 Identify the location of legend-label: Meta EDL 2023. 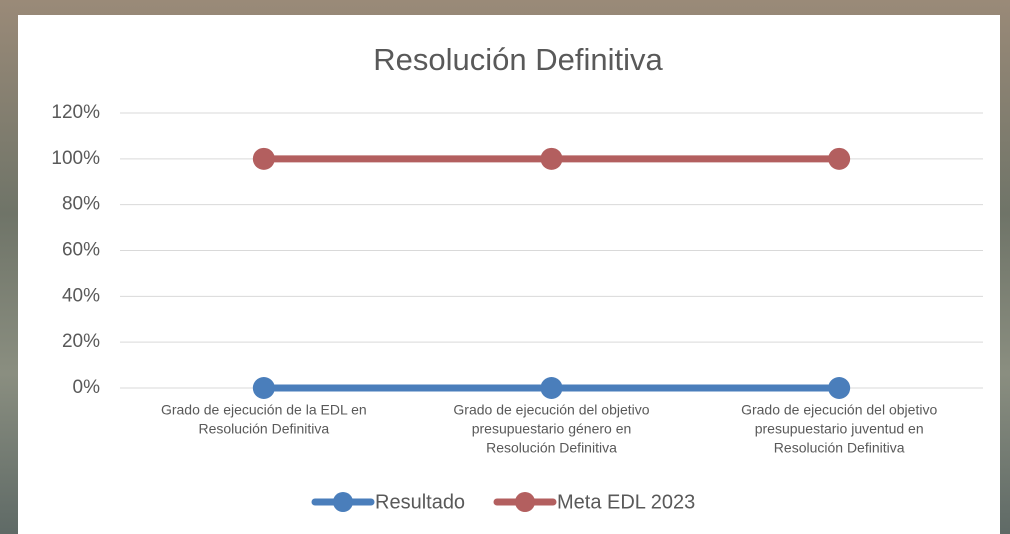
(626, 502).